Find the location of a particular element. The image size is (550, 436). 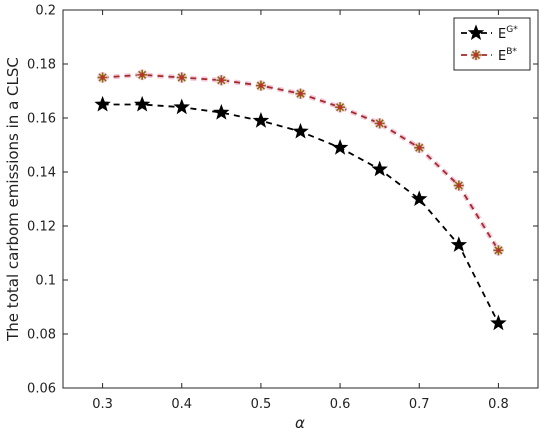

y-tick-label: 0.16 is located at coordinates (41, 119).